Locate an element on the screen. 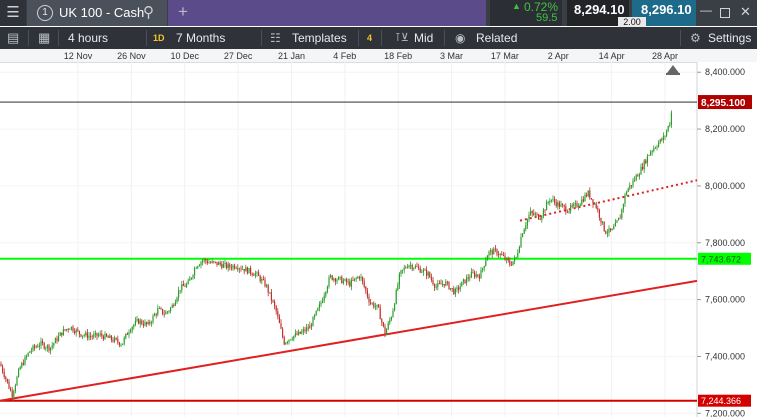 The height and width of the screenshot is (417, 757). divider is located at coordinates (358, 38).